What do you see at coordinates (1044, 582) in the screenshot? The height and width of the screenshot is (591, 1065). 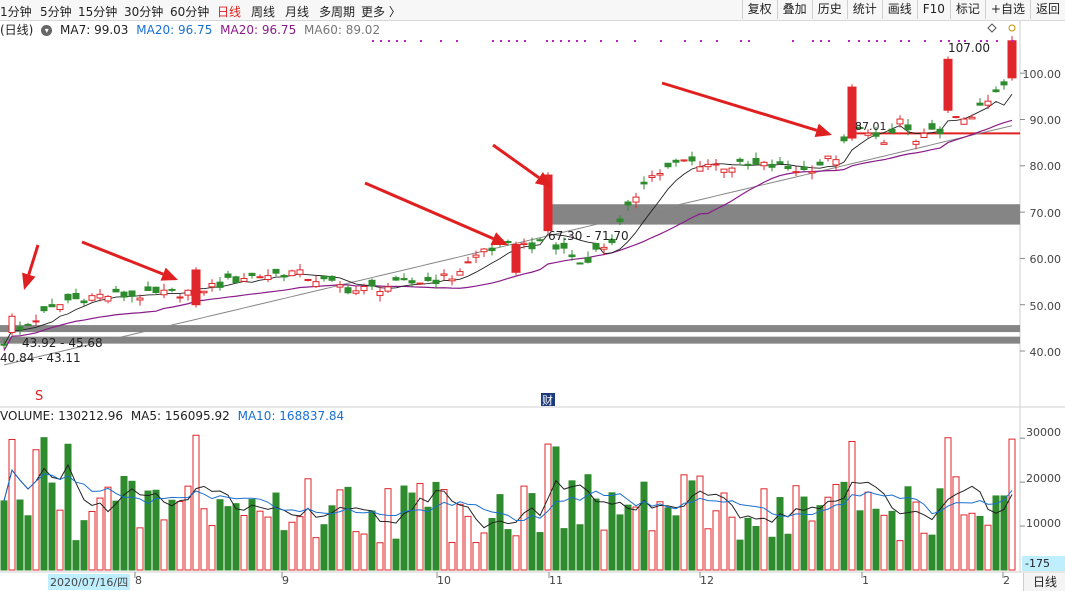 I see `period-day-button: 日线` at bounding box center [1044, 582].